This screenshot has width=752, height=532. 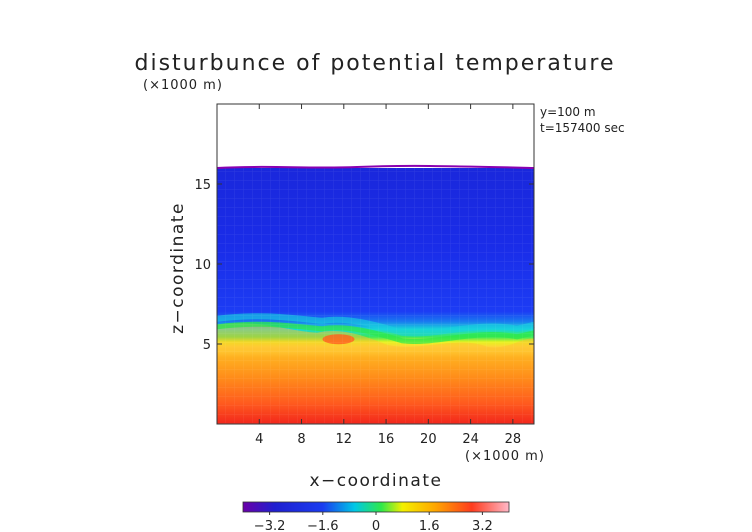 I want to click on x-tick-label: 24, so click(x=470, y=439).